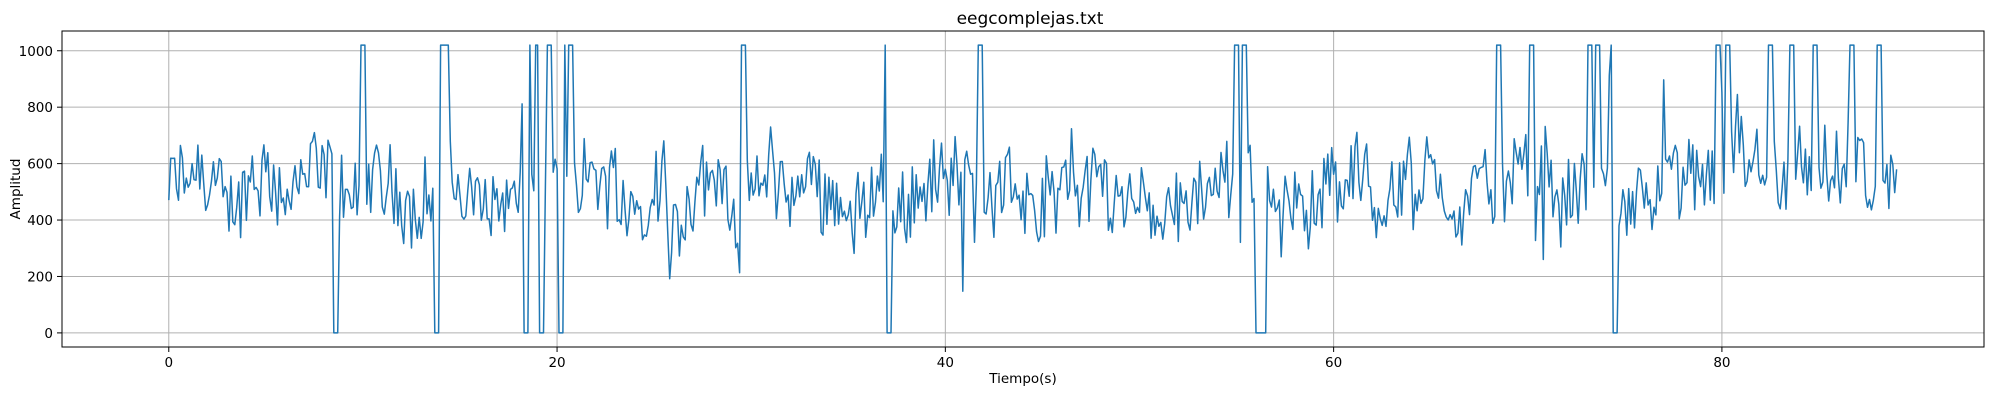 This screenshot has width=1990, height=401. Describe the element at coordinates (40, 165) in the screenshot. I see `y-tick-label: 600` at that location.